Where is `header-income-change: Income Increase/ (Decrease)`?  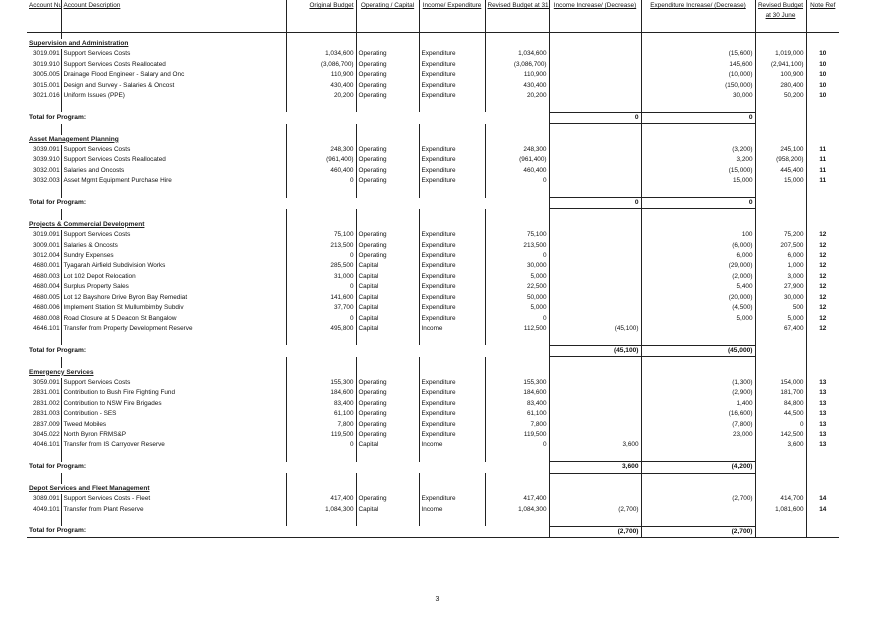 header-income-change: Income Increase/ (Decrease) is located at coordinates (595, 16).